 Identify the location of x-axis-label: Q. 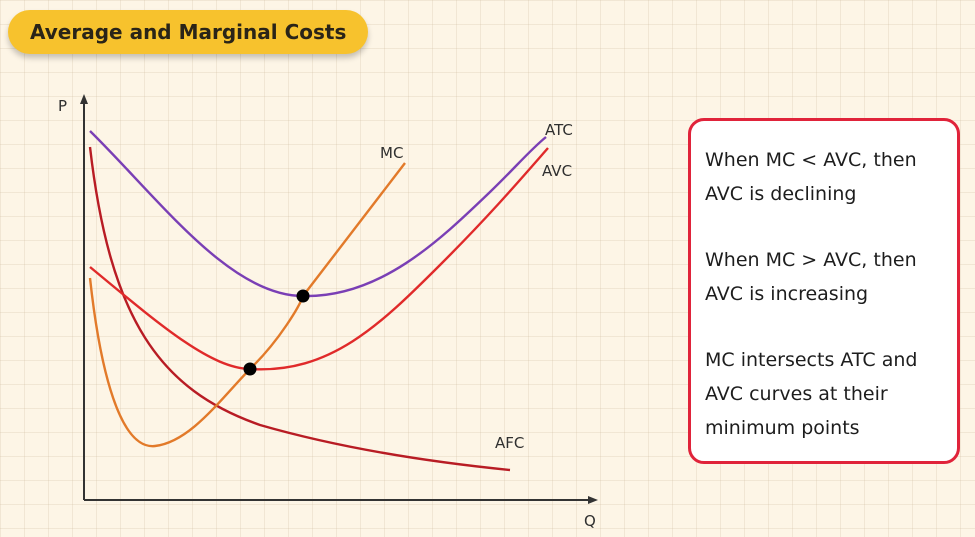
(590, 521).